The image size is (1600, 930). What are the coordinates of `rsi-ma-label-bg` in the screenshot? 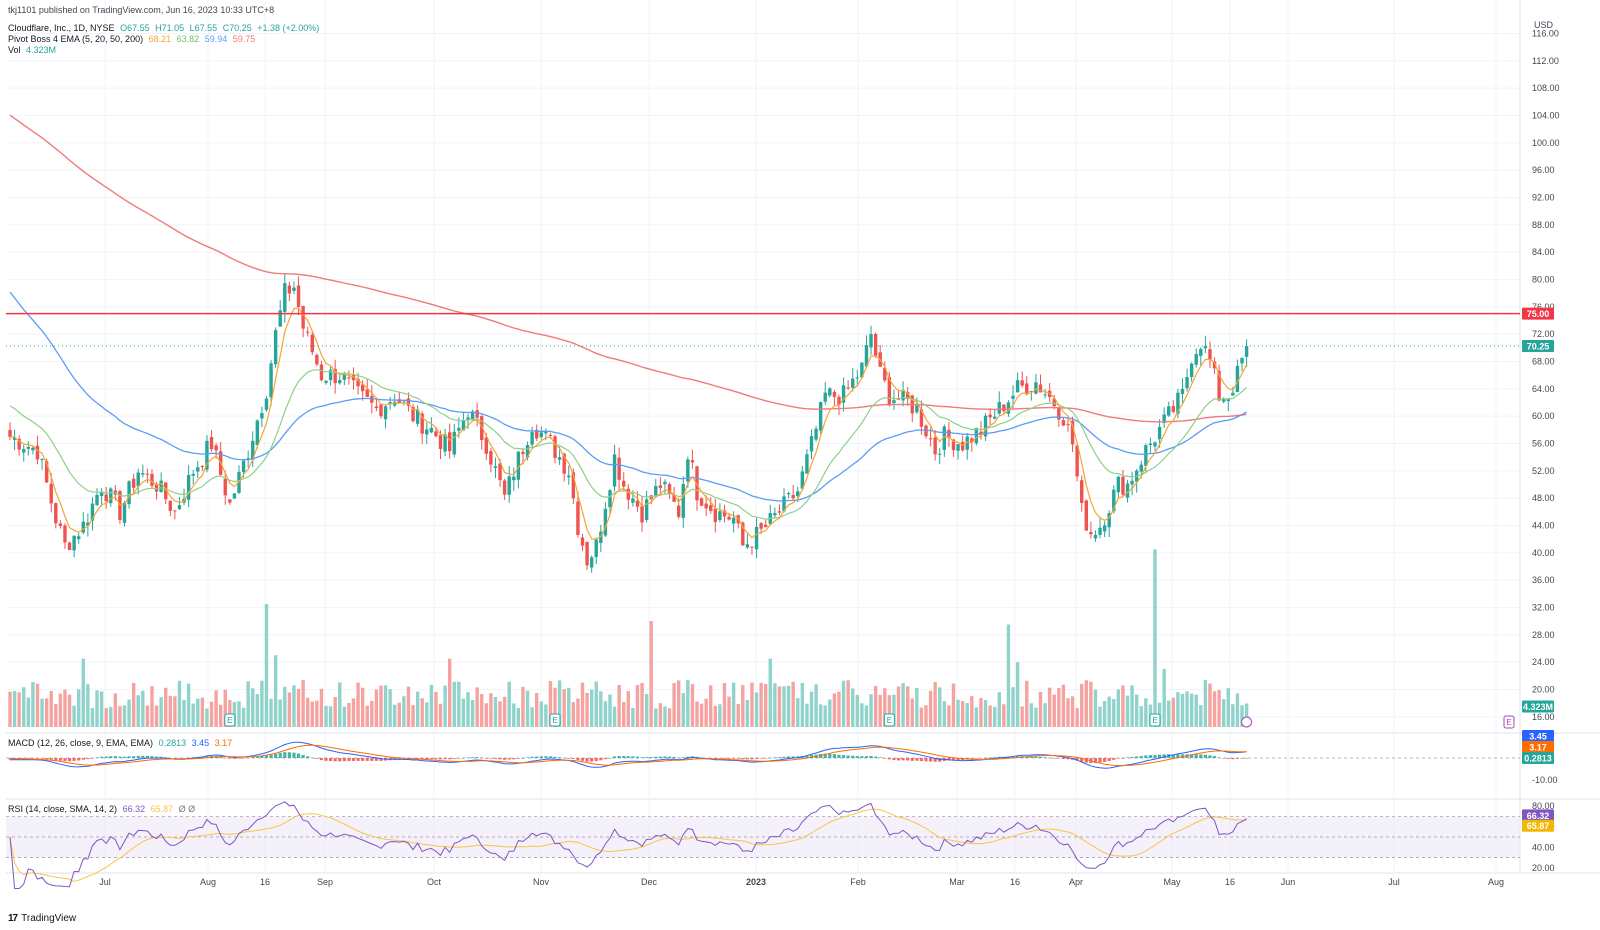 It's located at (1538, 825).